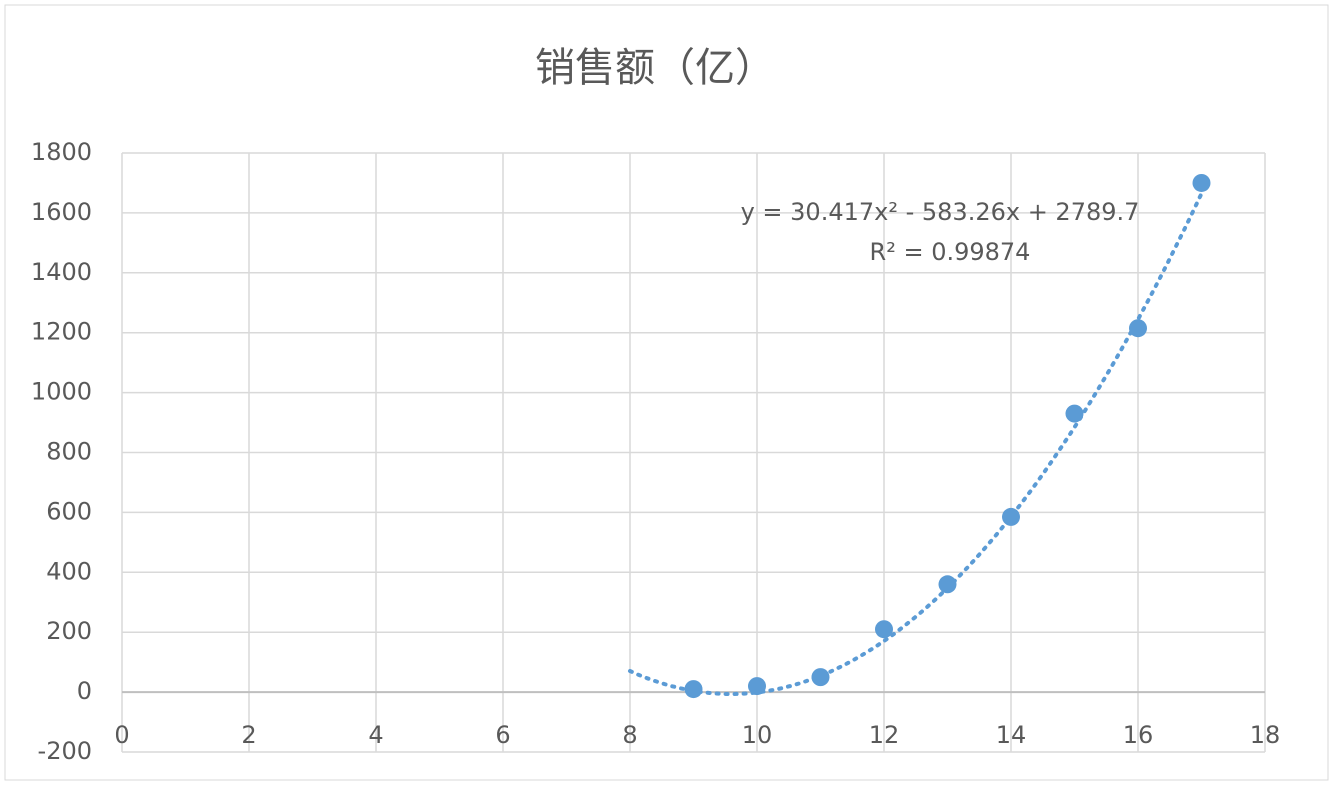 This screenshot has width=1333, height=789. Describe the element at coordinates (65, 751) in the screenshot. I see `y-tick-label: -200` at that location.